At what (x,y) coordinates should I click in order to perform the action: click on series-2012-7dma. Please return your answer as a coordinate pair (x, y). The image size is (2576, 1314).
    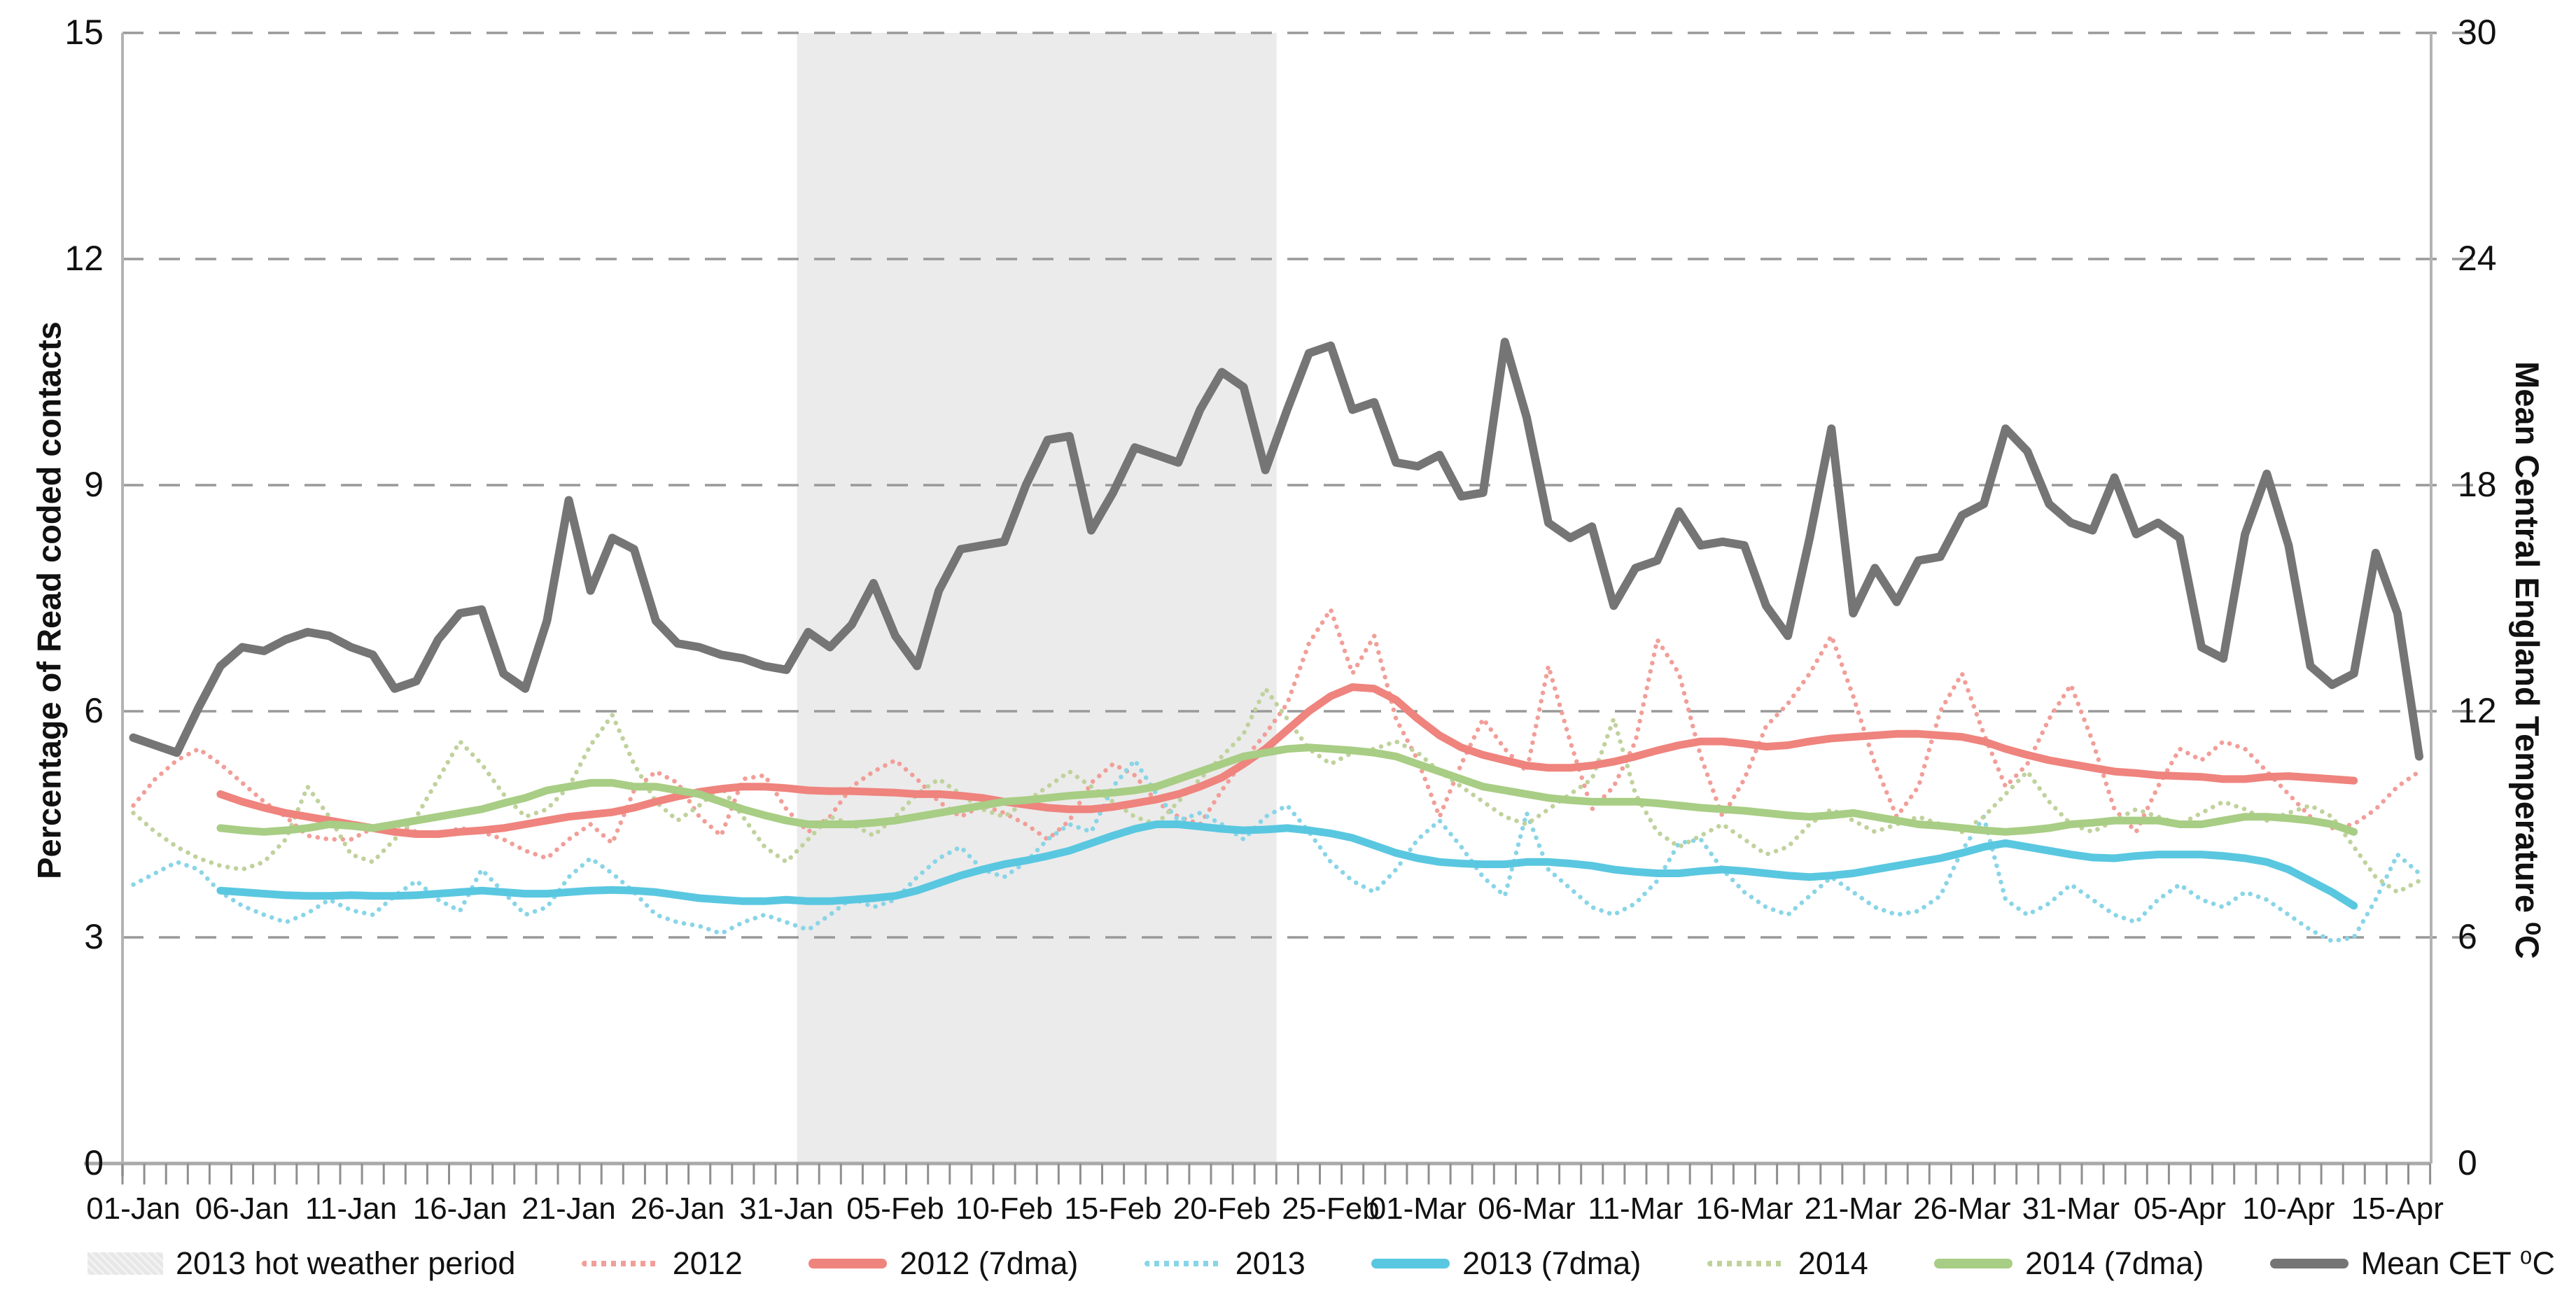
    Looking at the image, I should click on (1287, 760).